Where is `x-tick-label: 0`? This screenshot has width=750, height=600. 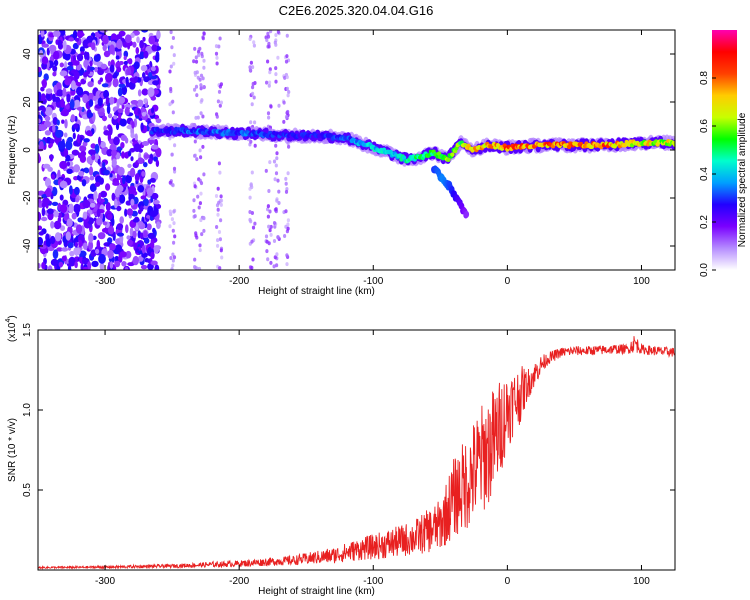 x-tick-label: 0 is located at coordinates (508, 281).